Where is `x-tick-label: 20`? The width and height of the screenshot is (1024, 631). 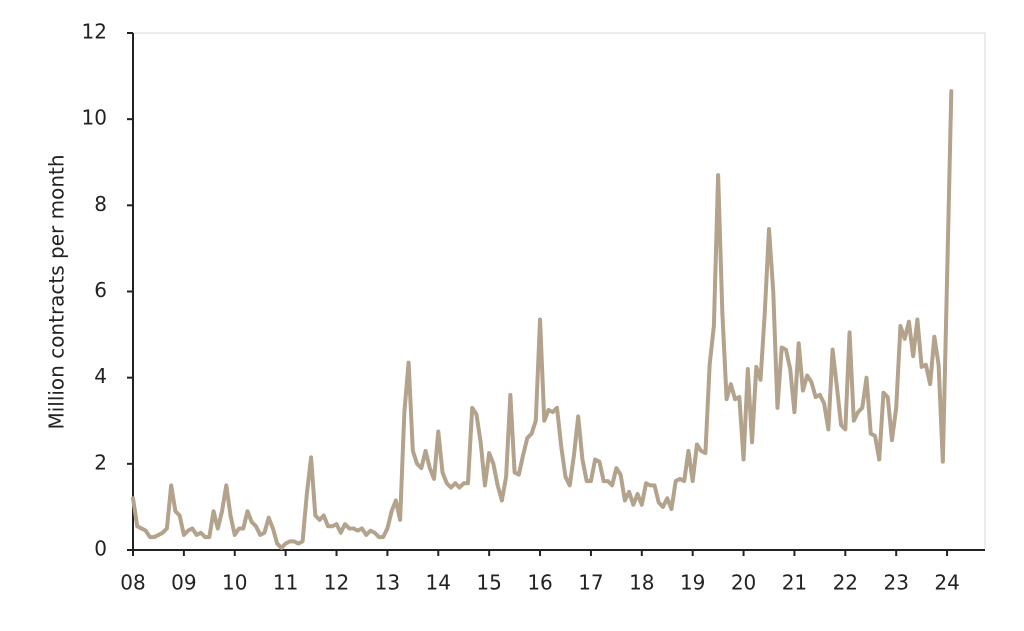
x-tick-label: 20 is located at coordinates (743, 583).